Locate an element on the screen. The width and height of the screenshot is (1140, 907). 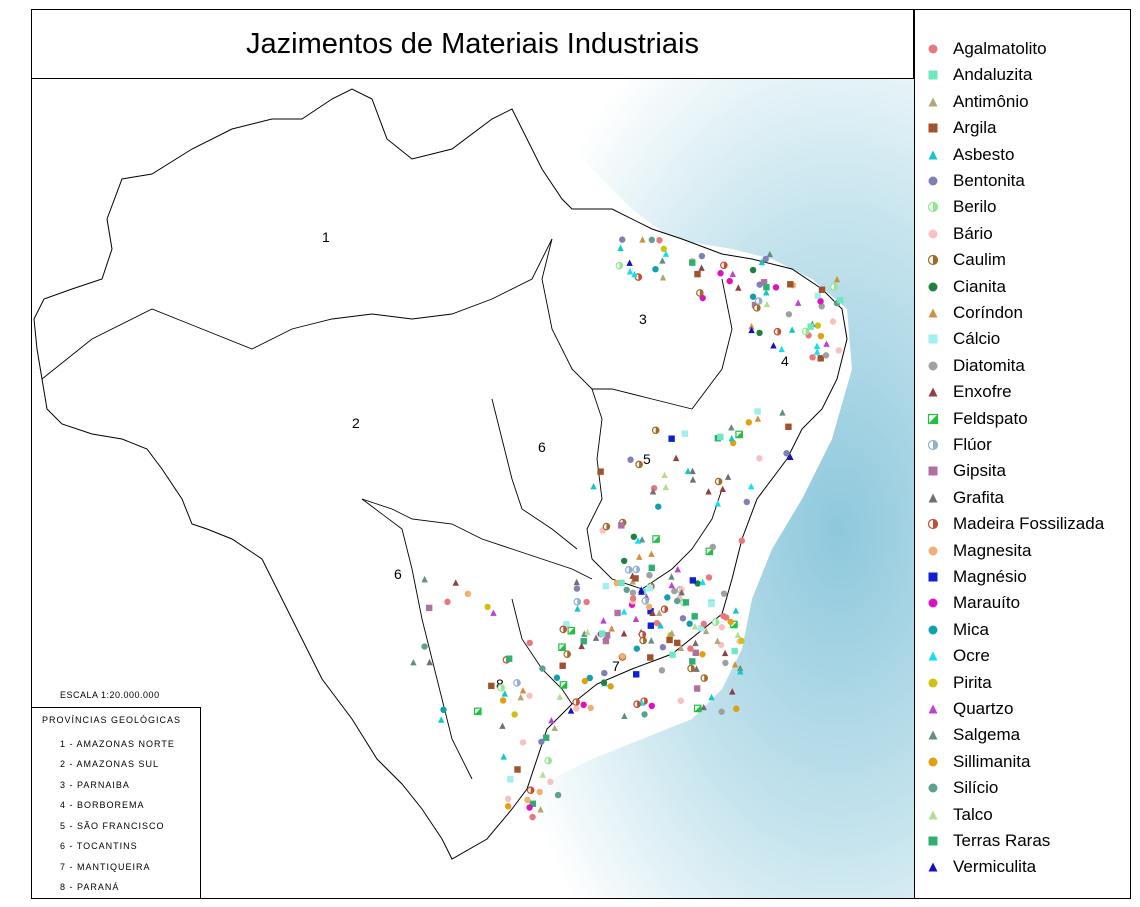
province-item: 6 - TOCANTINS is located at coordinates (99, 846).